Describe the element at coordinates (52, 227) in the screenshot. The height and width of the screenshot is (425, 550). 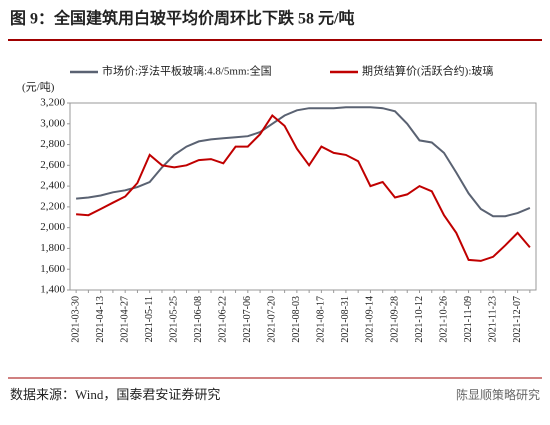
I see `y-tick-label: 2,000` at that location.